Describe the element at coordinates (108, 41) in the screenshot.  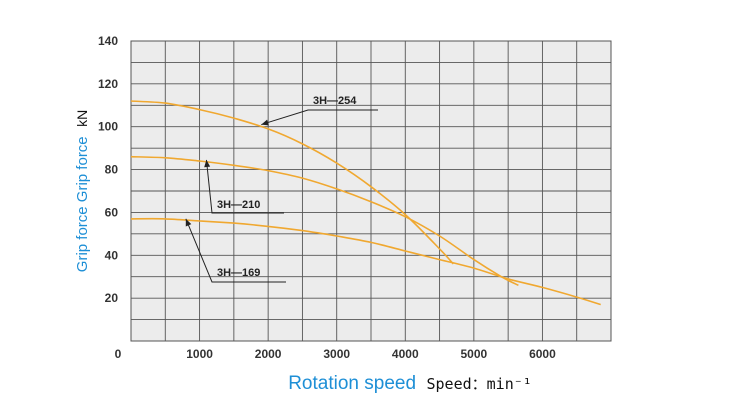
I see `y-tick-label: 140` at that location.